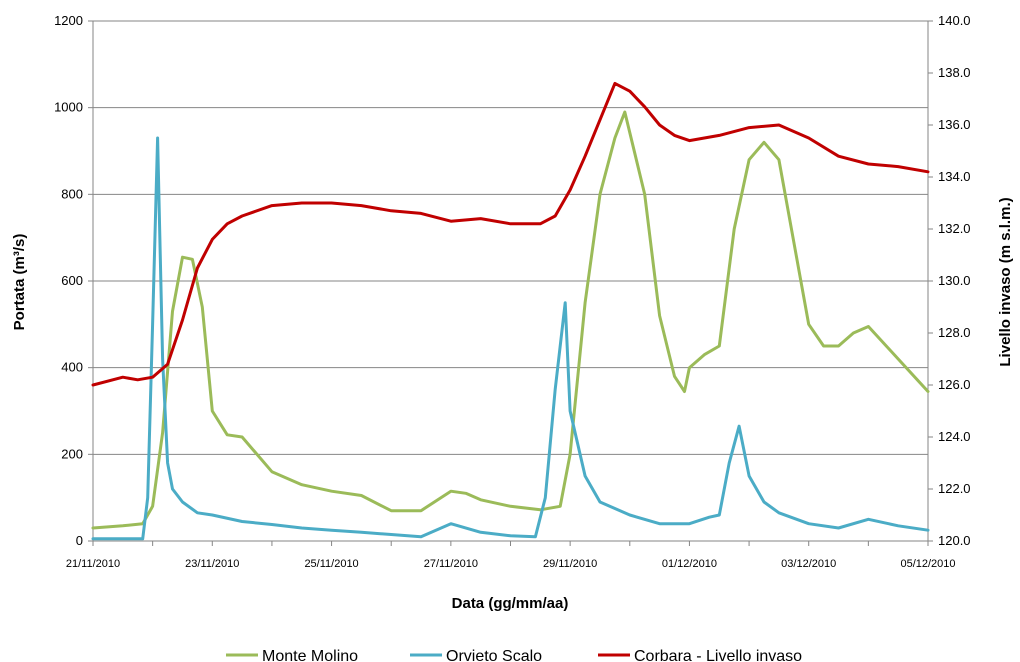 This screenshot has height=662, width=1020. What do you see at coordinates (954, 384) in the screenshot?
I see `y2-tick-label: 126.0` at bounding box center [954, 384].